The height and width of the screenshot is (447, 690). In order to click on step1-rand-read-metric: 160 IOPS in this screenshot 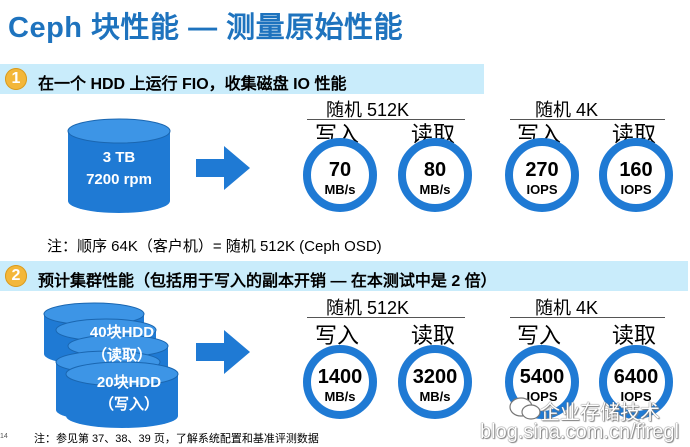, I will do `click(636, 175)`.